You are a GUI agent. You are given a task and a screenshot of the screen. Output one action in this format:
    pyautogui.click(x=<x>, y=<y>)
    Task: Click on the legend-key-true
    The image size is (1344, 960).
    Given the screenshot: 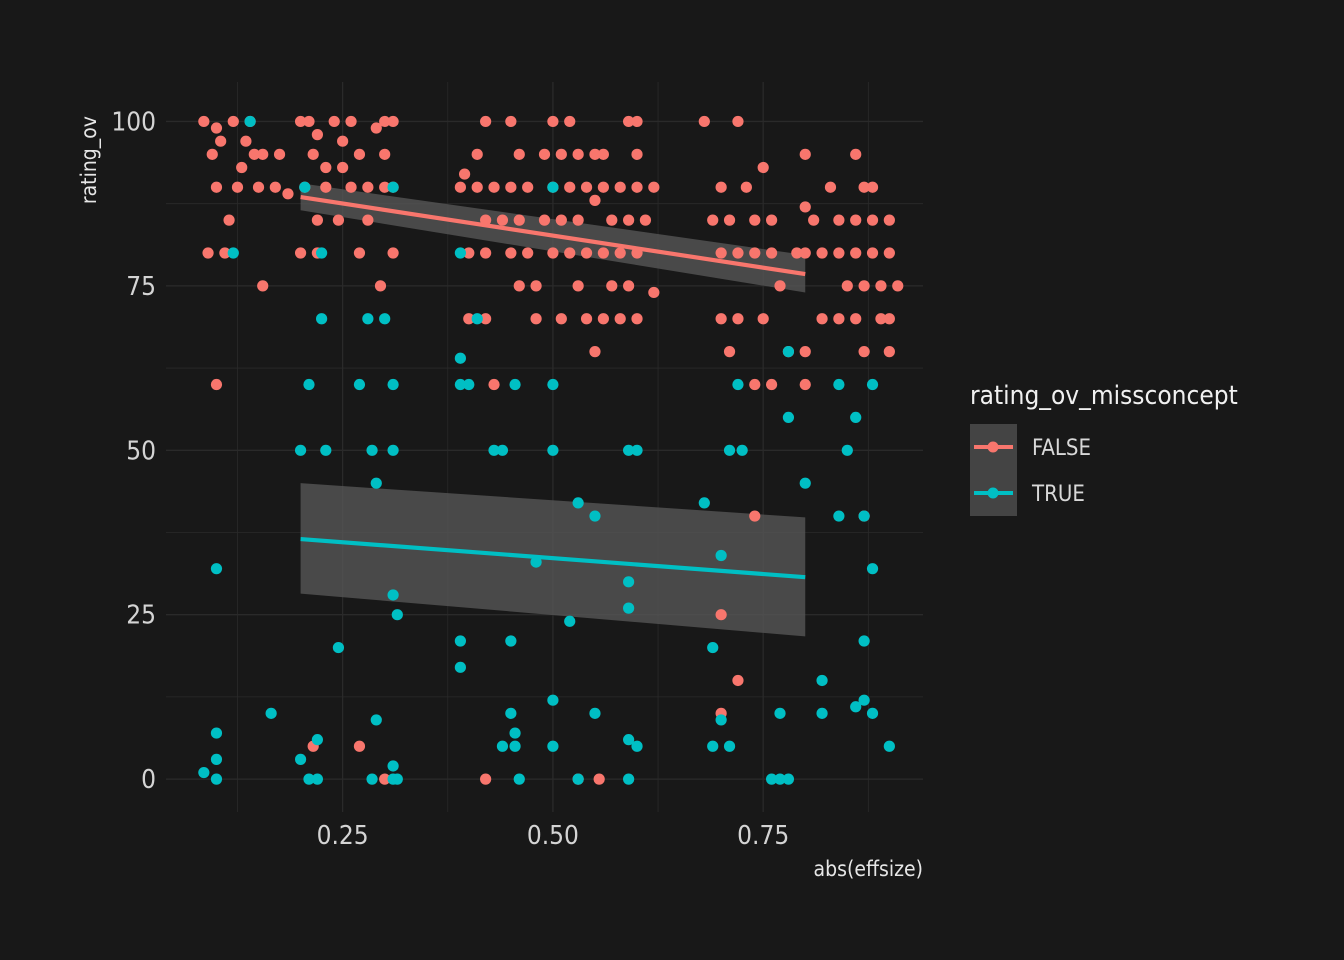 What is the action you would take?
    pyautogui.click(x=993, y=493)
    